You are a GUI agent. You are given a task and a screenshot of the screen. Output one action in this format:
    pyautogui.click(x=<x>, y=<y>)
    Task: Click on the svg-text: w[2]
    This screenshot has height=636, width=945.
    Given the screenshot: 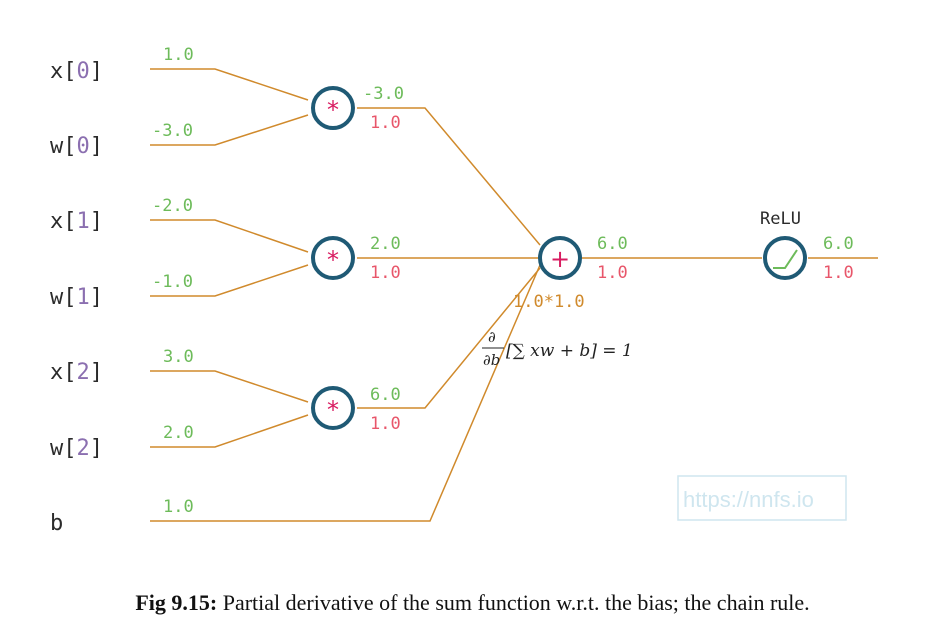 What is the action you would take?
    pyautogui.click(x=76, y=448)
    